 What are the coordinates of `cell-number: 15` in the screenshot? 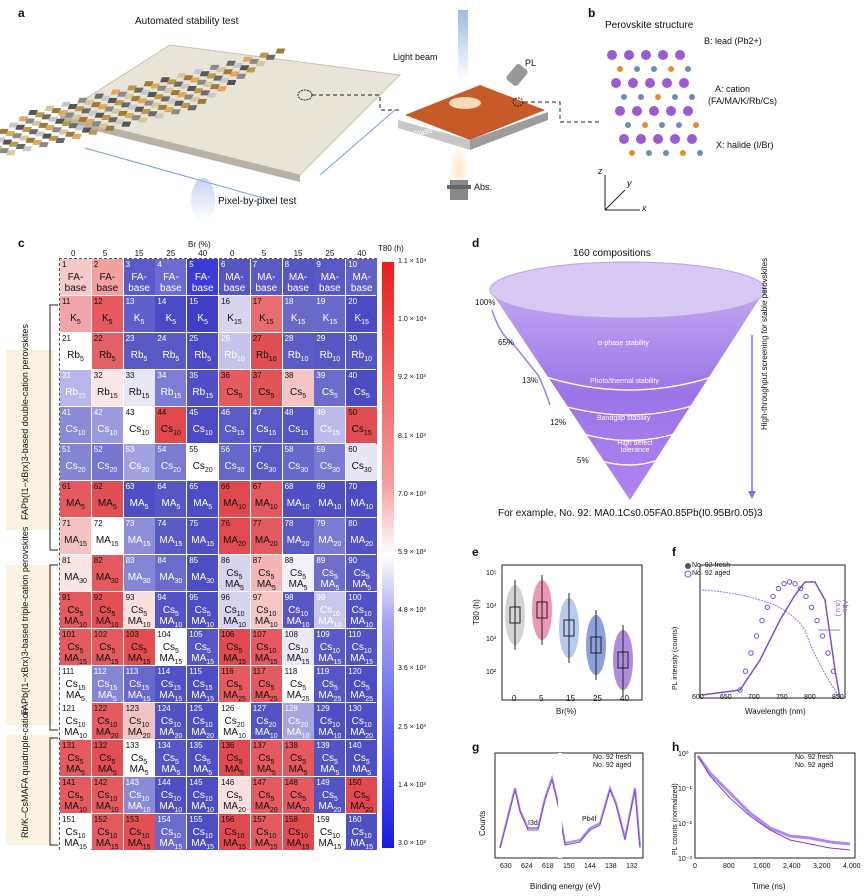 It's located at (194, 301).